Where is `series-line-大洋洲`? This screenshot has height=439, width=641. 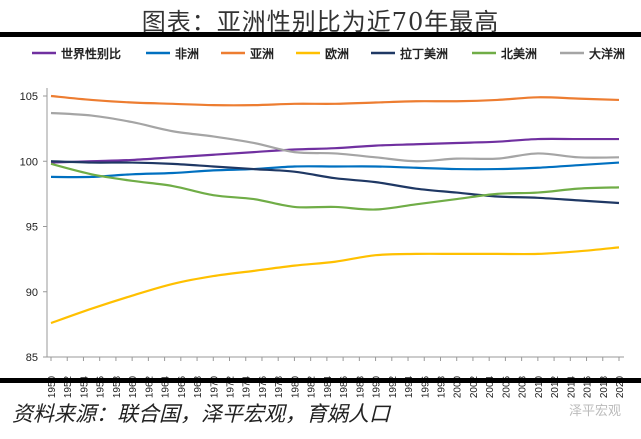
series-line-大洋洲 is located at coordinates (335, 137).